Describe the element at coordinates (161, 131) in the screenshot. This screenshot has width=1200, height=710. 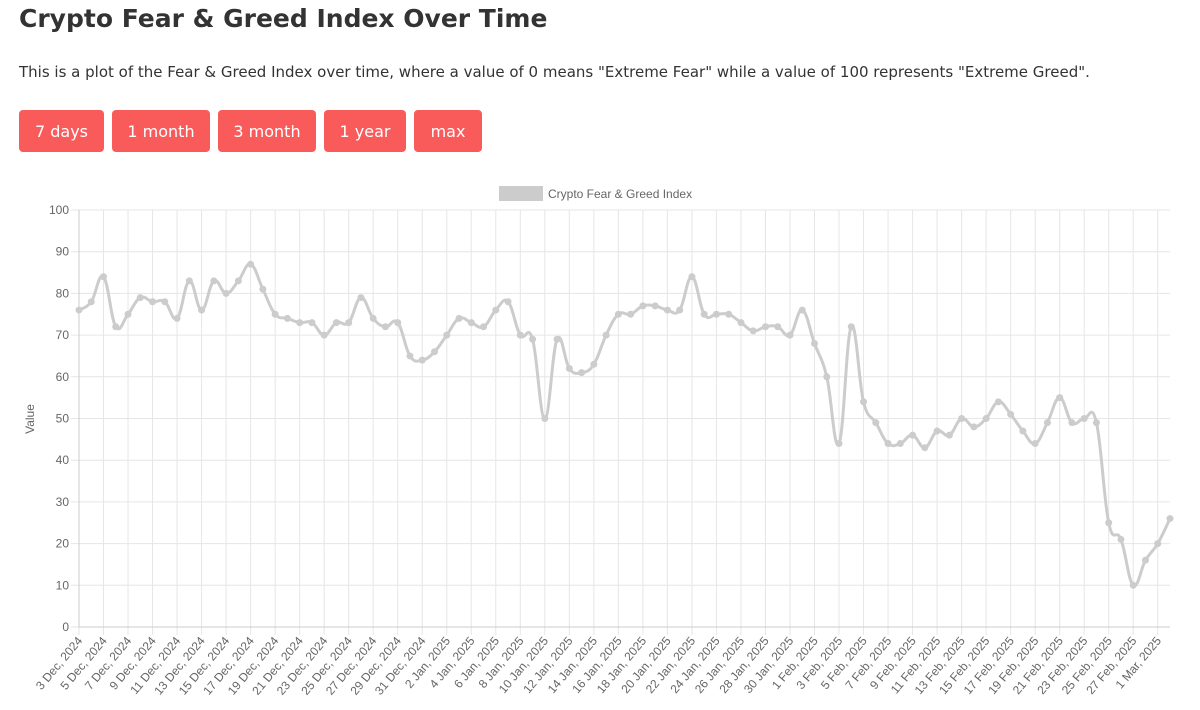
I see `range-1-month-button: 1 month` at that location.